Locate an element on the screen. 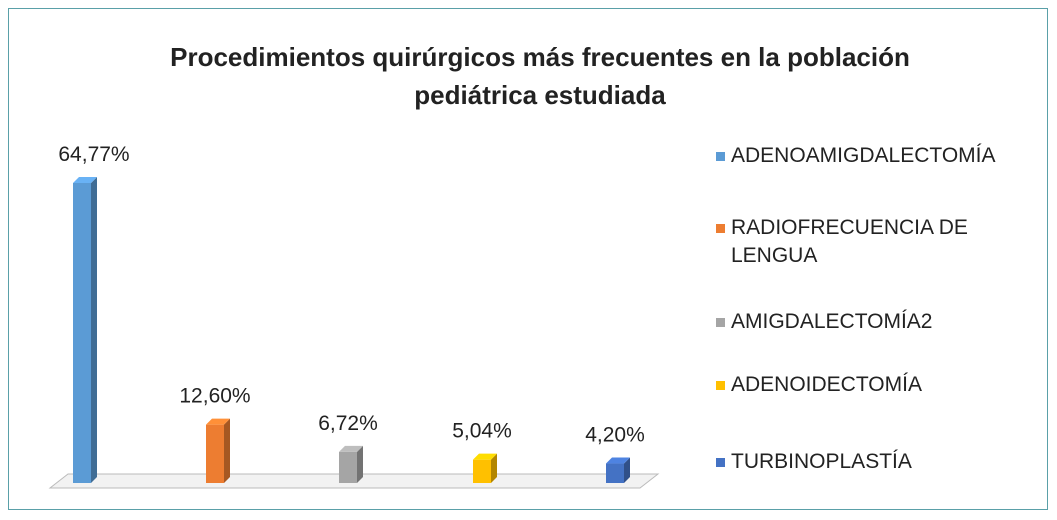 The height and width of the screenshot is (520, 1057). data-label: 6,72% is located at coordinates (348, 423).